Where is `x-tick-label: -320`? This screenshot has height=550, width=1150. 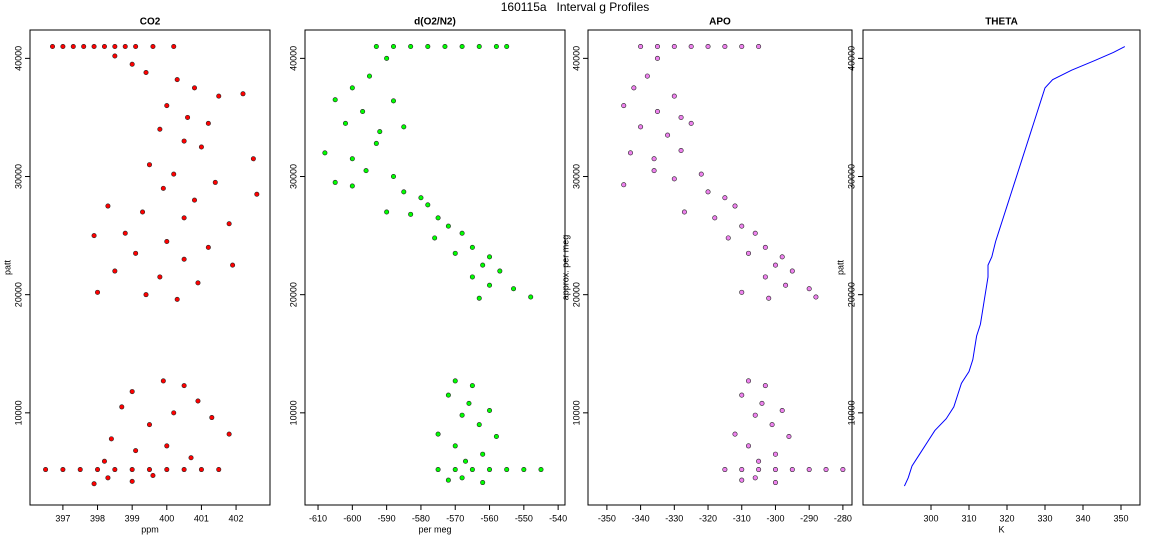
x-tick-label: -320 is located at coordinates (708, 518).